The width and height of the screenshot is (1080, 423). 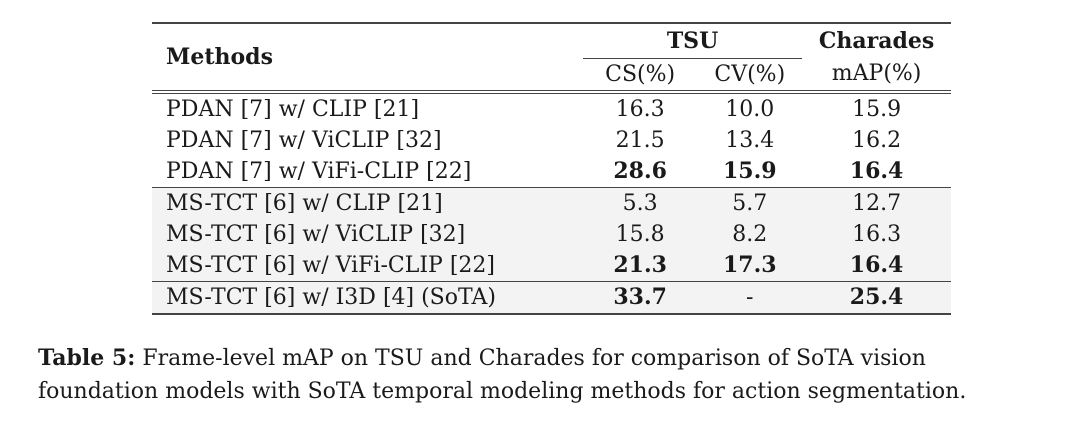 I want to click on method-cell: PDAN [7] w/ ViCLIP [32], so click(x=304, y=140).